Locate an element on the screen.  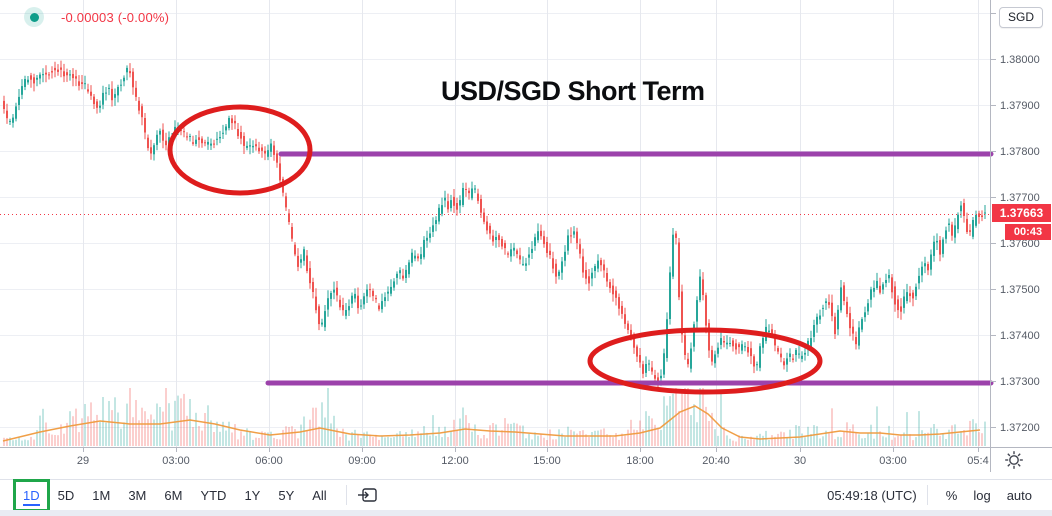
time-axis-label: 09:00 is located at coordinates (362, 461).